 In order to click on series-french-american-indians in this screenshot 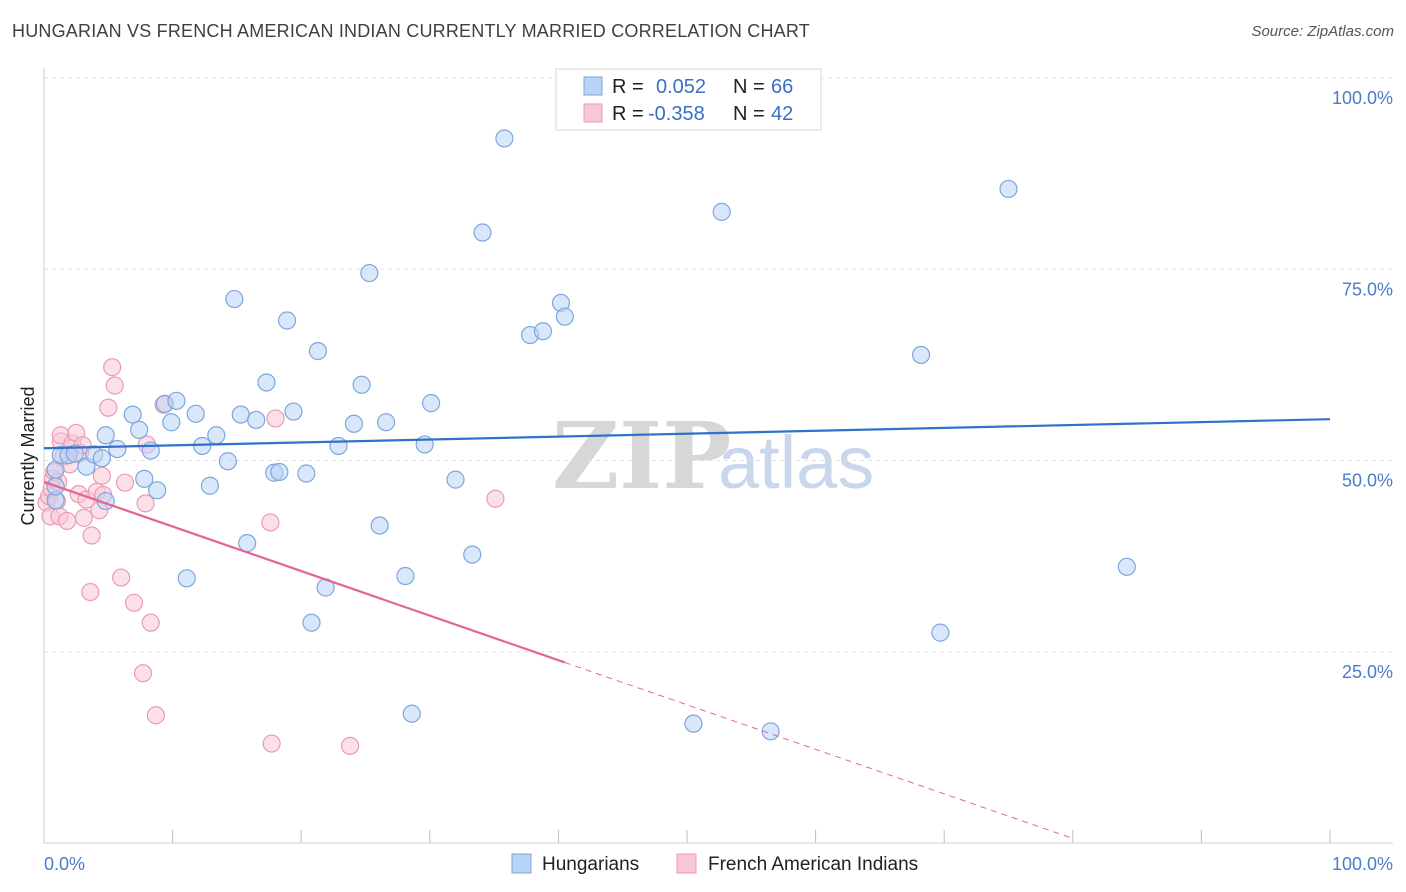, I will do `click(271, 556)`.